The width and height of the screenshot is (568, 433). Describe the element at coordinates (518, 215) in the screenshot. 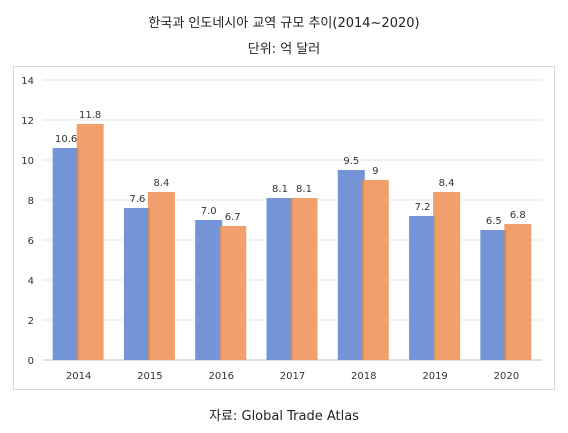

I see `data-label-series-2: 6.8` at that location.